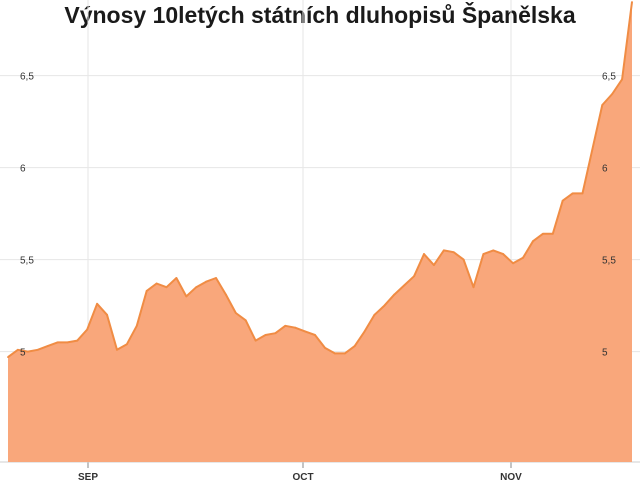 Image resolution: width=640 pixels, height=486 pixels. I want to click on y-tick-label-right: 5, so click(605, 353).